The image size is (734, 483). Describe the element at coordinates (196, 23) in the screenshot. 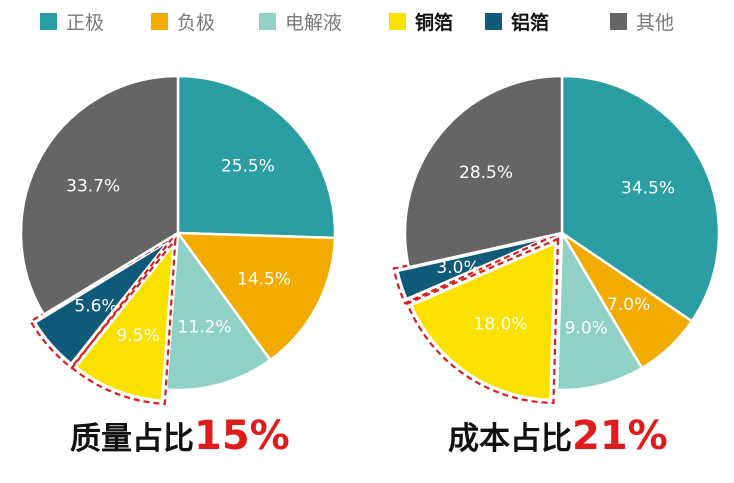

I see `legend-label-anode: 负极` at that location.